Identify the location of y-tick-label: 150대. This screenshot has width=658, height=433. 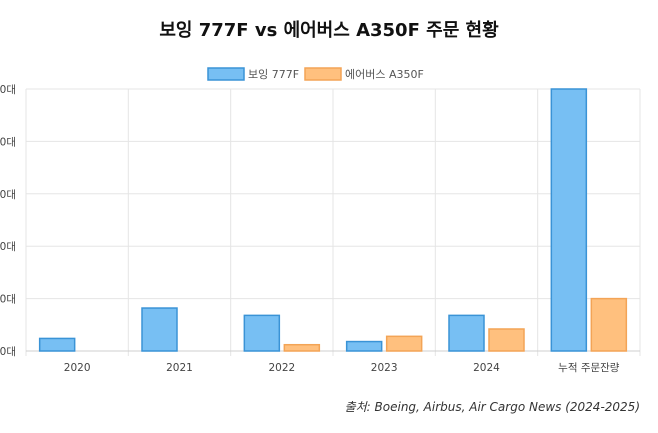
(8, 195).